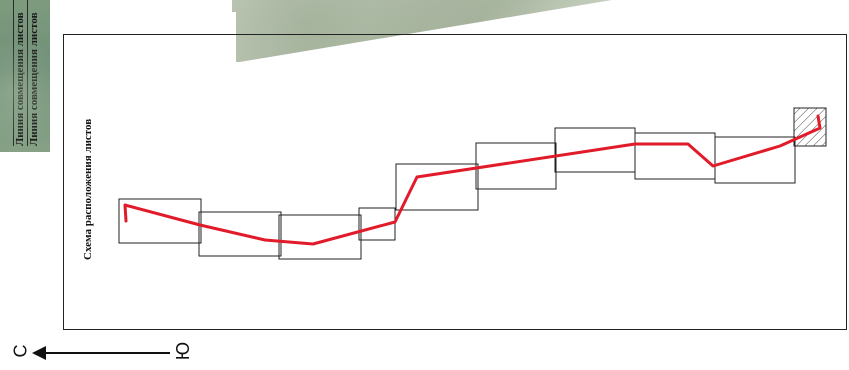 The width and height of the screenshot is (849, 370). I want to click on south-label: Ю, so click(183, 351).